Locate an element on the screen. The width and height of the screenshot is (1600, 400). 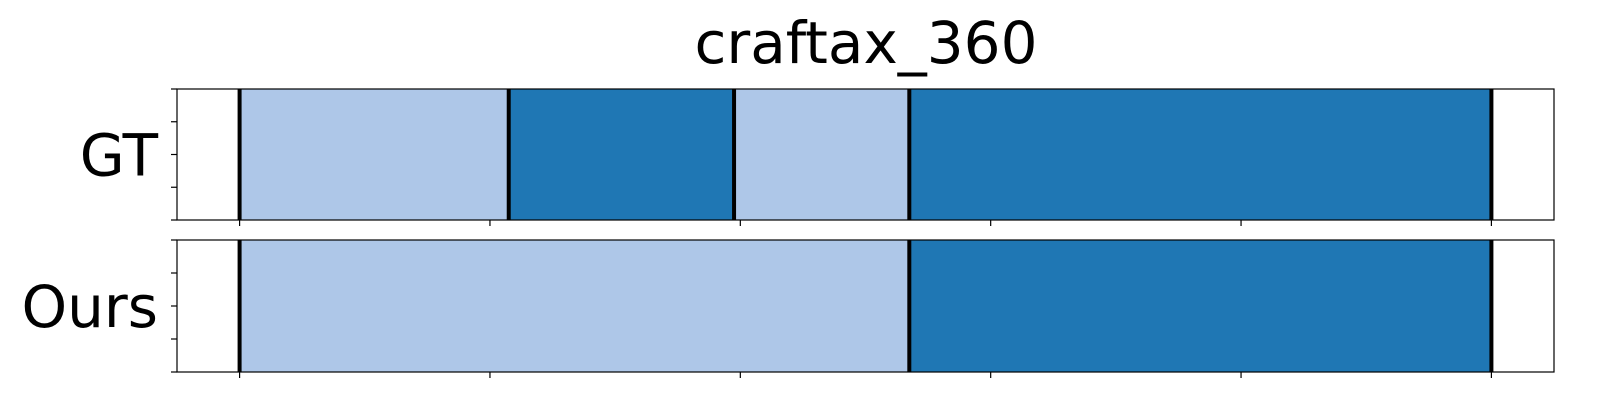
row-label-ours: Ours is located at coordinates (90, 307).